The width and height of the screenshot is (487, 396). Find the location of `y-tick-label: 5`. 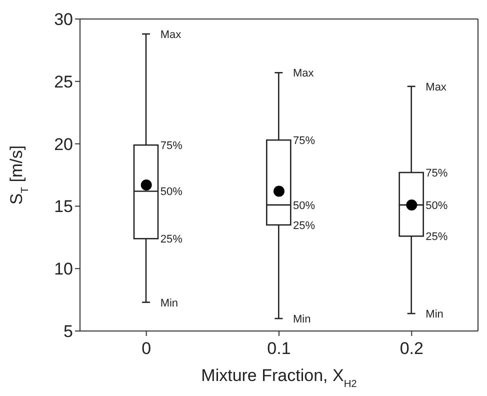

y-tick-label: 5 is located at coordinates (68, 332).